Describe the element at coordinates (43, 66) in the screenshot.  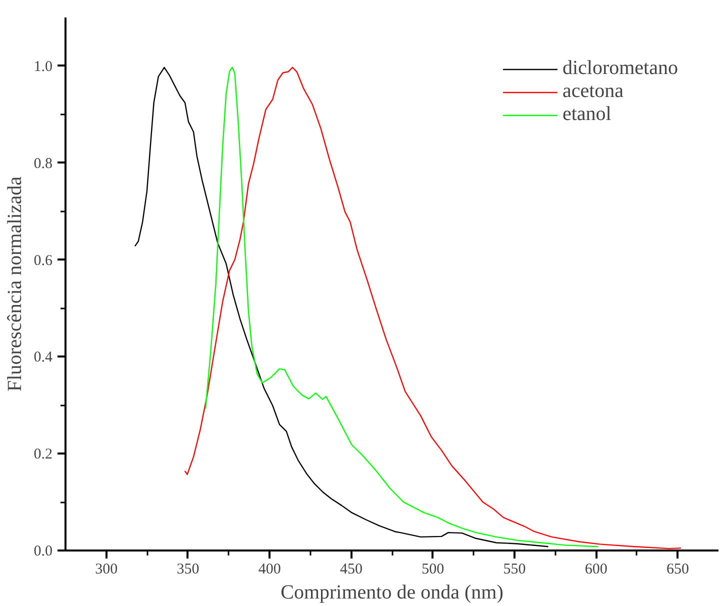
I see `y-tick-label: 1.0` at that location.